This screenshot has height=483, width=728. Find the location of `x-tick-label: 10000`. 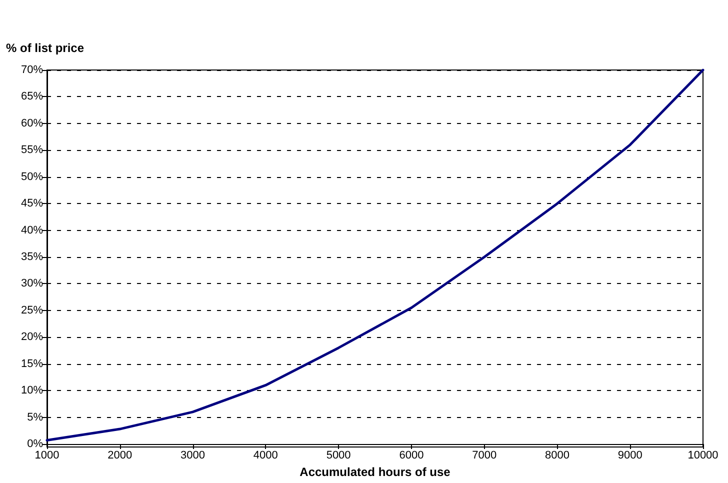

x-tick-label: 10000 is located at coordinates (703, 456).